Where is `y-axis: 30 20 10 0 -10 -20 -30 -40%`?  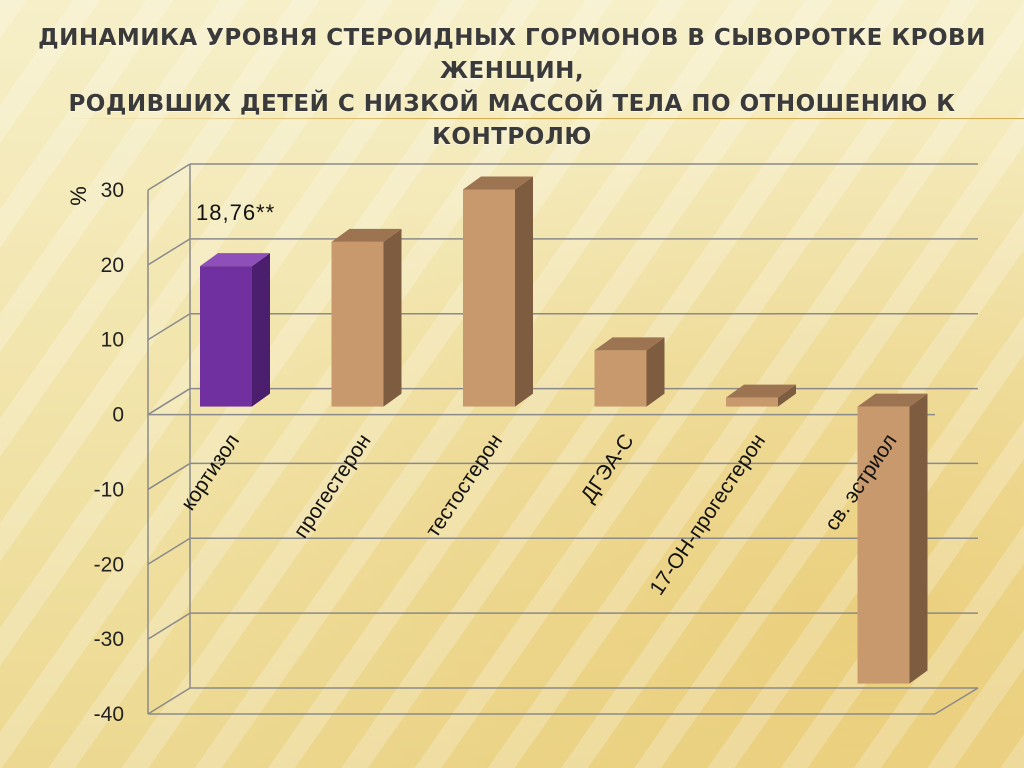
y-axis: 30 20 10 0 -10 -20 -30 -40% is located at coordinates (128, 445).